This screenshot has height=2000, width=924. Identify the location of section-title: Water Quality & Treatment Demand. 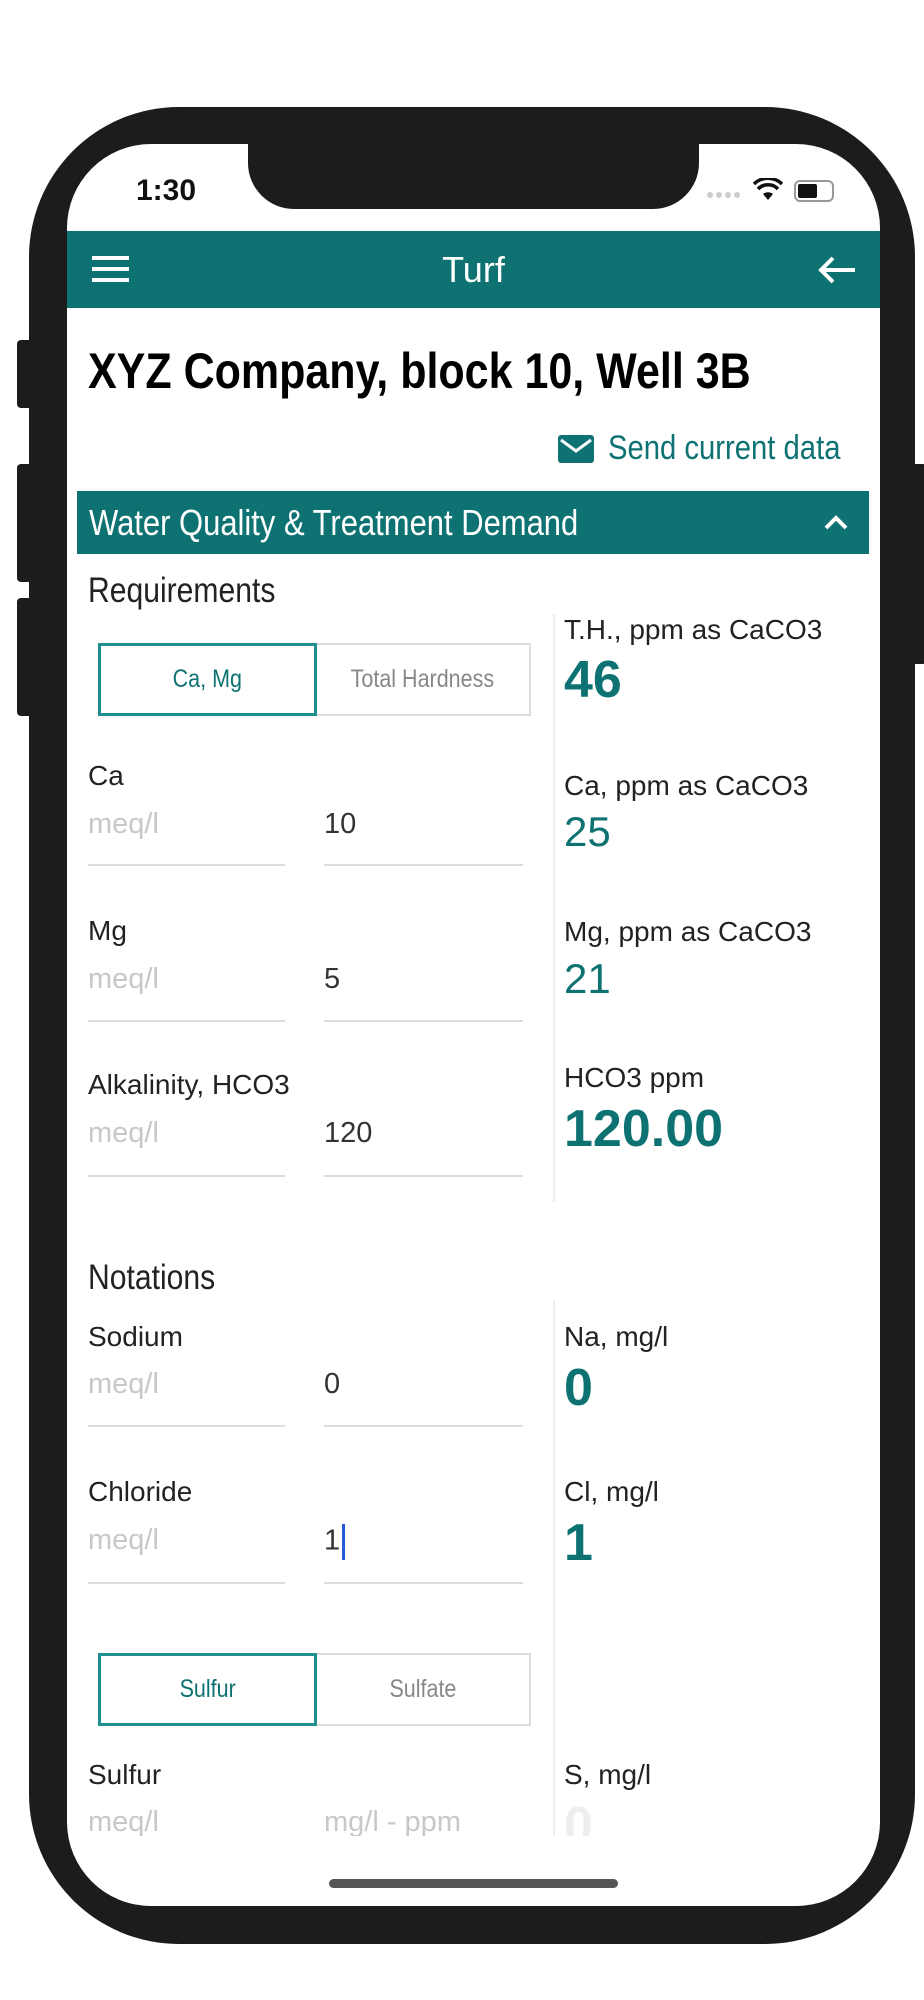
(334, 522).